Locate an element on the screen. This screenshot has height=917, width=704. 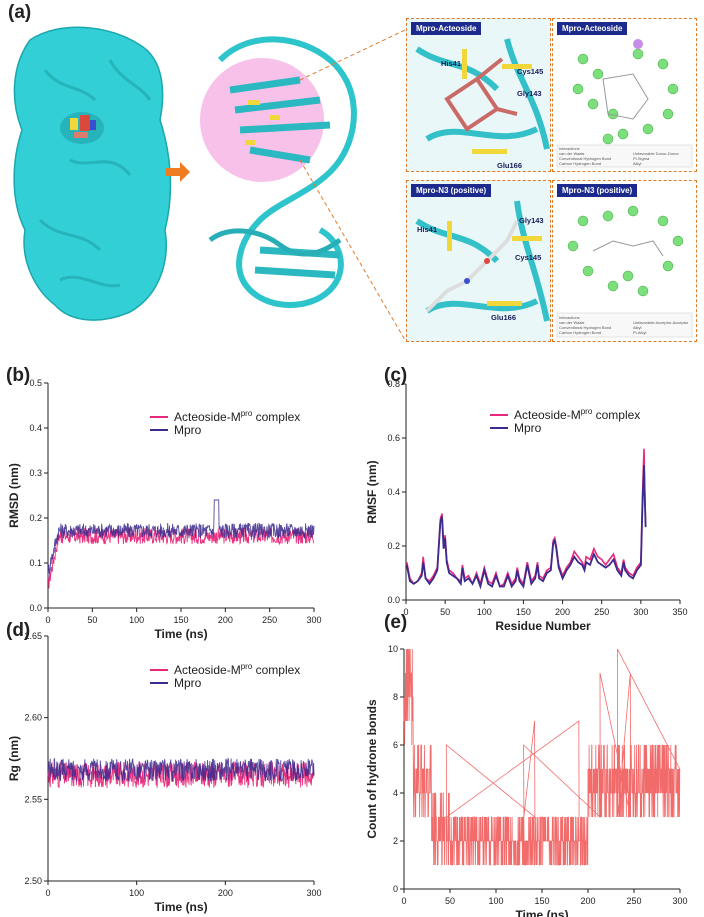
protein-surface-image is located at coordinates (92, 173).